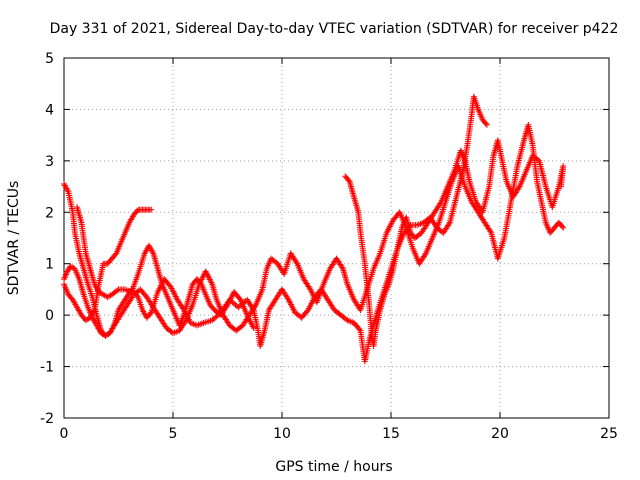  I want to click on y-tick-label: -2, so click(47, 419).